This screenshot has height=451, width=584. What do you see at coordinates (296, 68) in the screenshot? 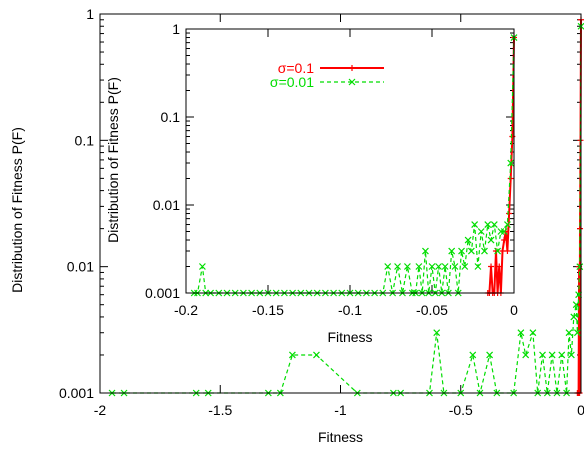
I see `legend-label: σ=0.1` at bounding box center [296, 68].